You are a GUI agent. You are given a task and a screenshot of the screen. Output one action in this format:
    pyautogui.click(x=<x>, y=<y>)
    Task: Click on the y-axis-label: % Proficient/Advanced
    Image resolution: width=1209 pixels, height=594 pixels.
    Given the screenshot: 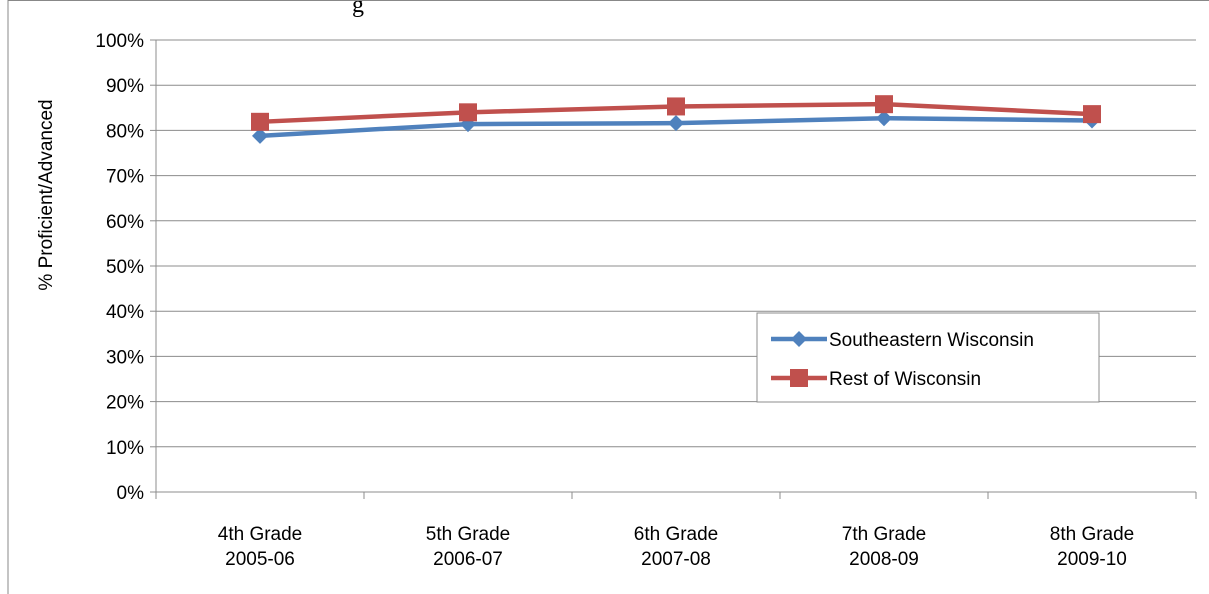 What is the action you would take?
    pyautogui.click(x=46, y=194)
    